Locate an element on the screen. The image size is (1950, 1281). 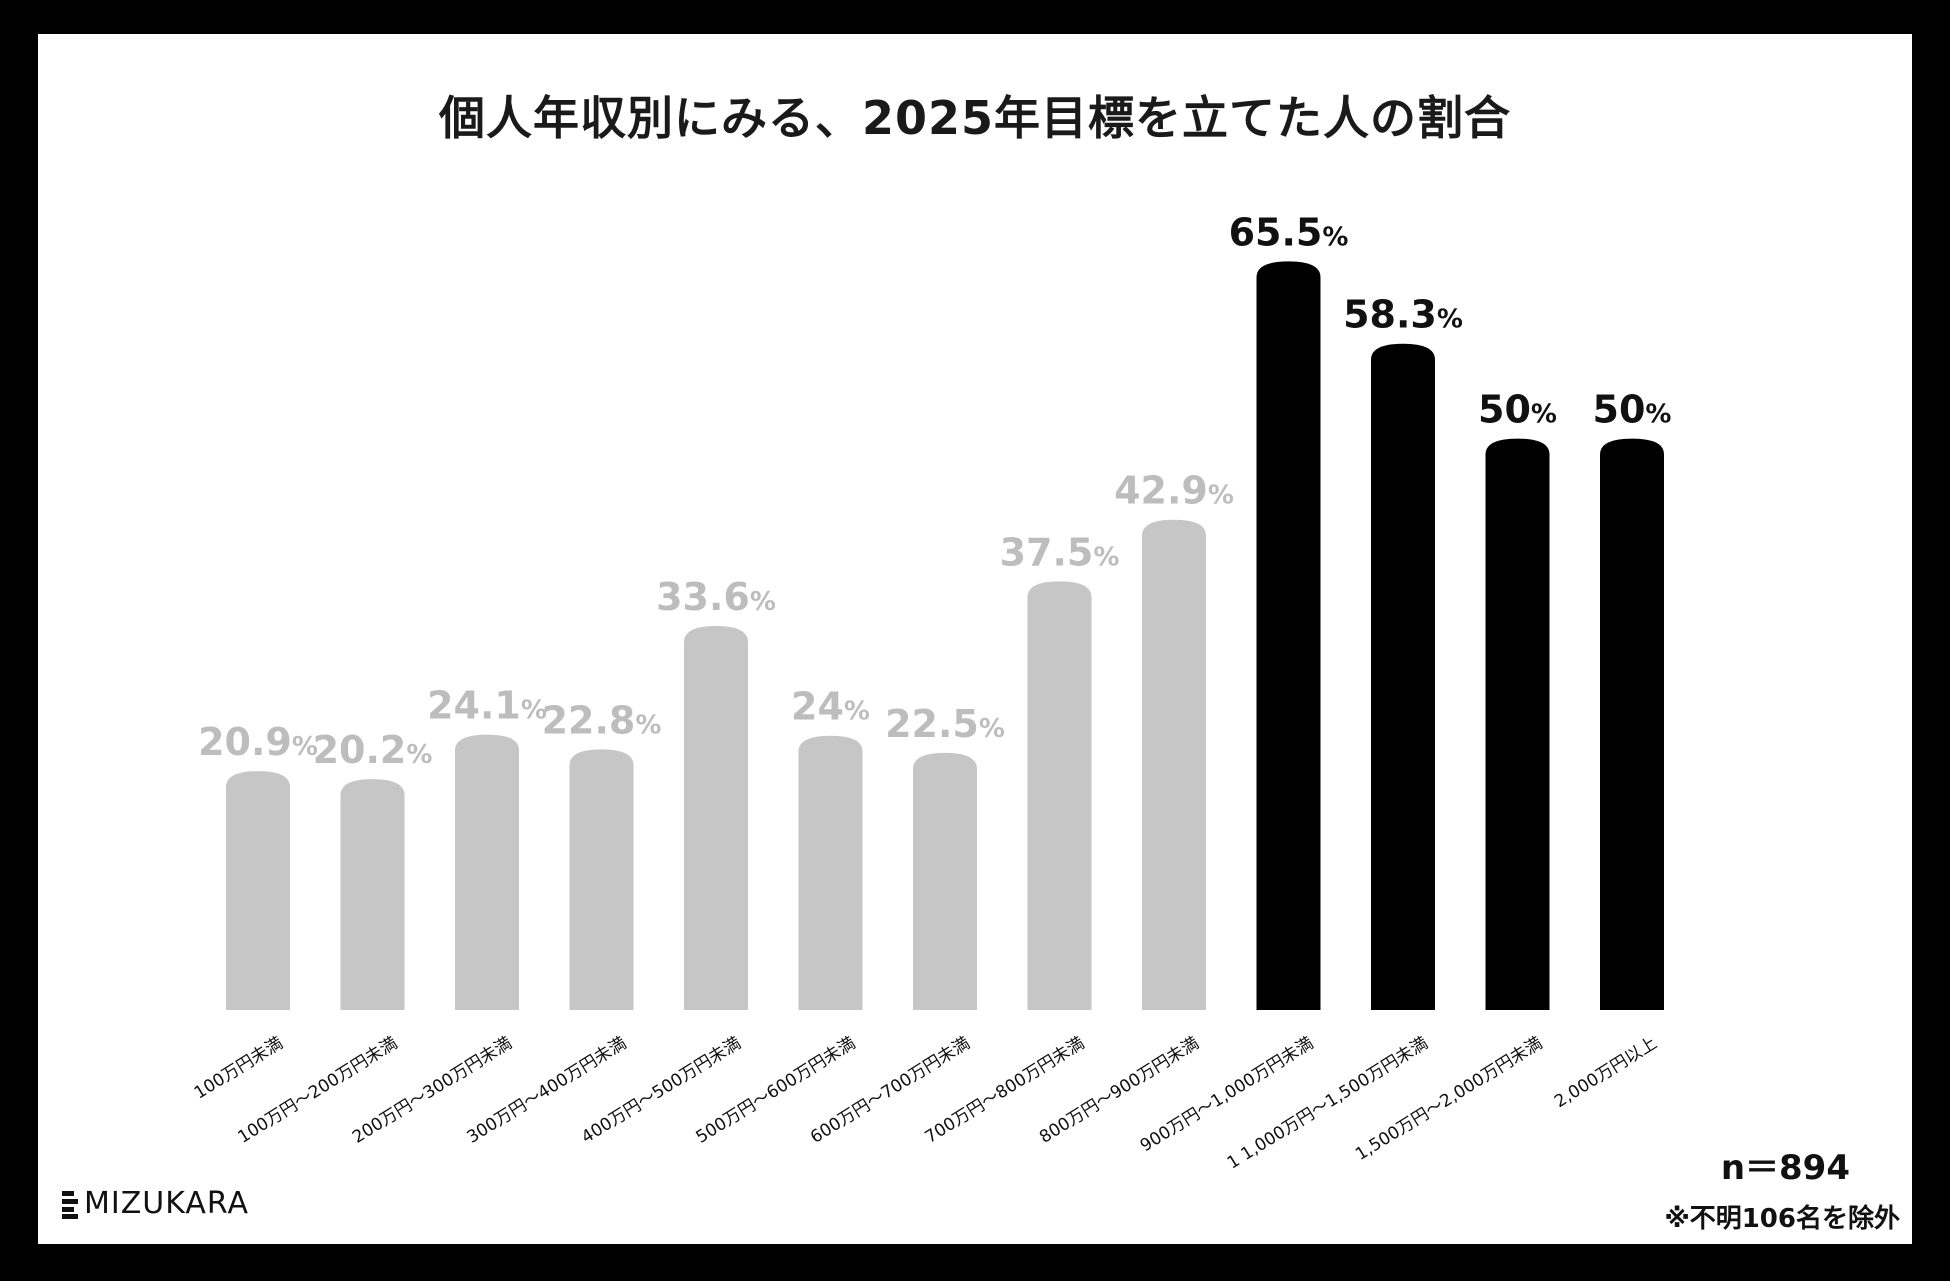
value-label-10: 65.5% is located at coordinates (1289, 232).